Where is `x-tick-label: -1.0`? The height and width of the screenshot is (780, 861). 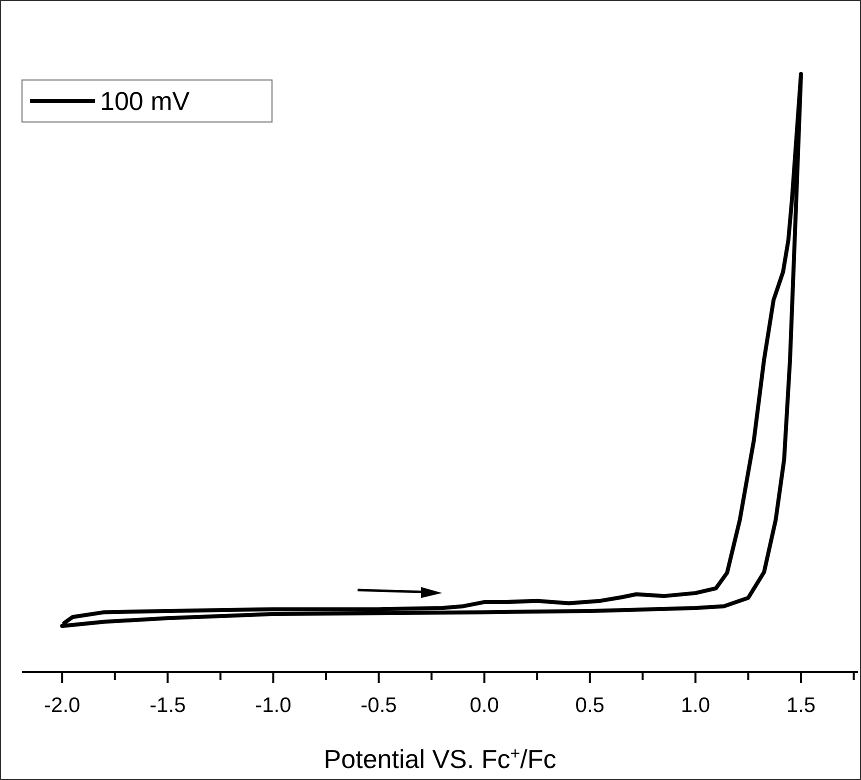
x-tick-label: -1.0 is located at coordinates (273, 705).